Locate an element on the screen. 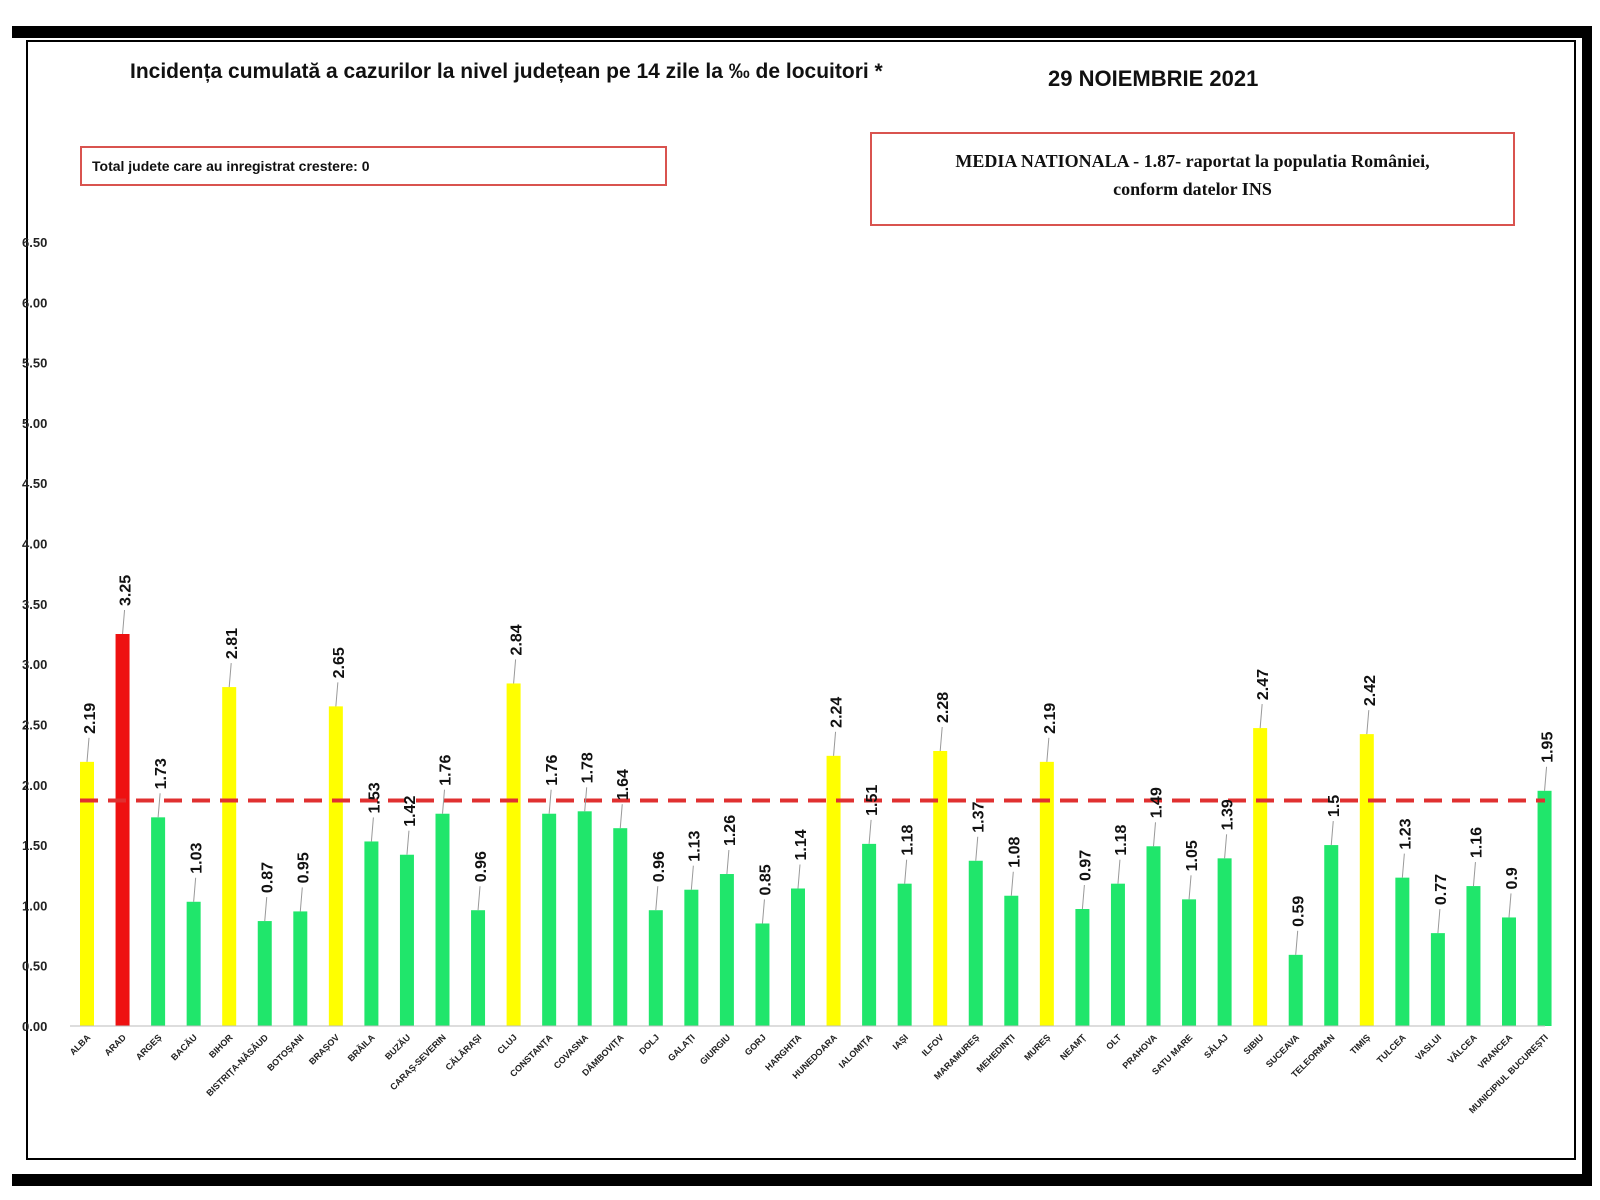 The height and width of the screenshot is (1200, 1600). report-date: 29 NOIEMBRIE 2021 is located at coordinates (1153, 78).